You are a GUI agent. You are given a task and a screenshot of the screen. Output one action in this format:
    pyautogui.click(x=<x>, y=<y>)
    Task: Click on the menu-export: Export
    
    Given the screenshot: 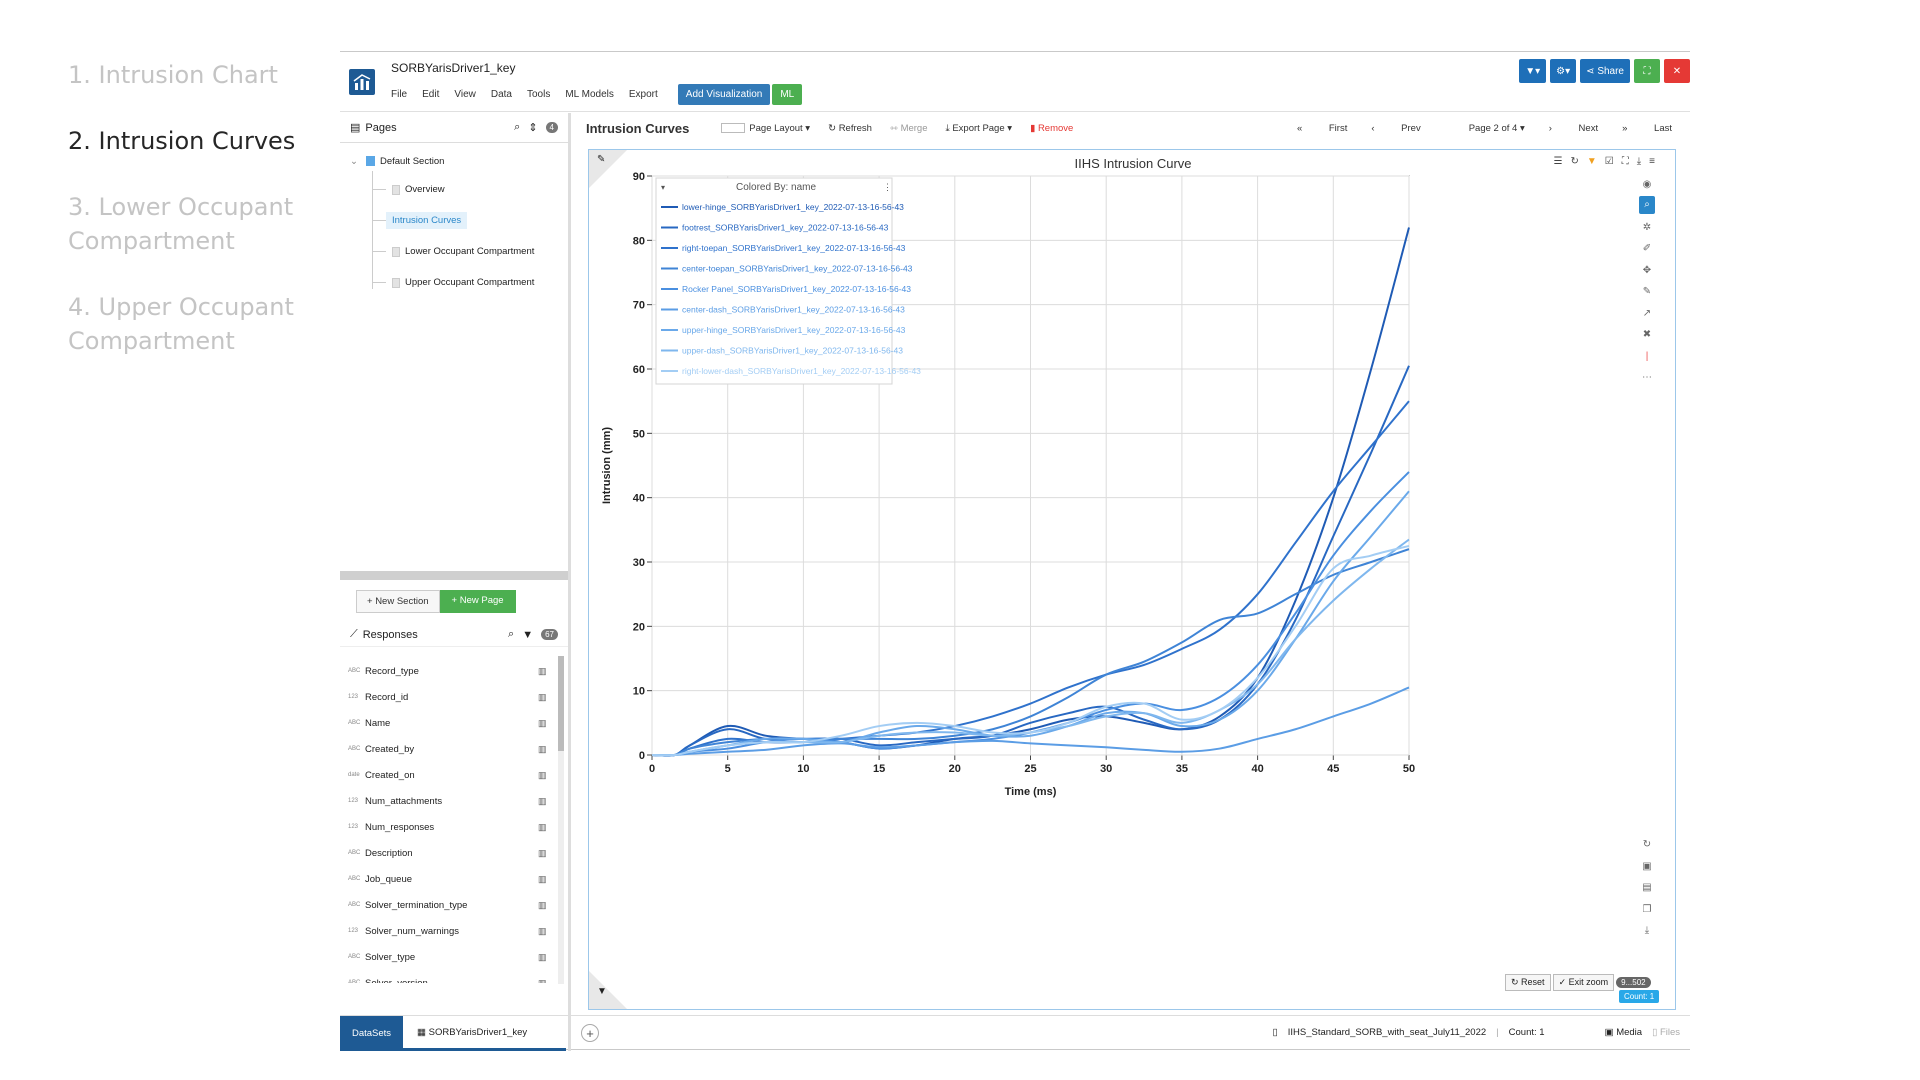 What is the action you would take?
    pyautogui.click(x=643, y=94)
    